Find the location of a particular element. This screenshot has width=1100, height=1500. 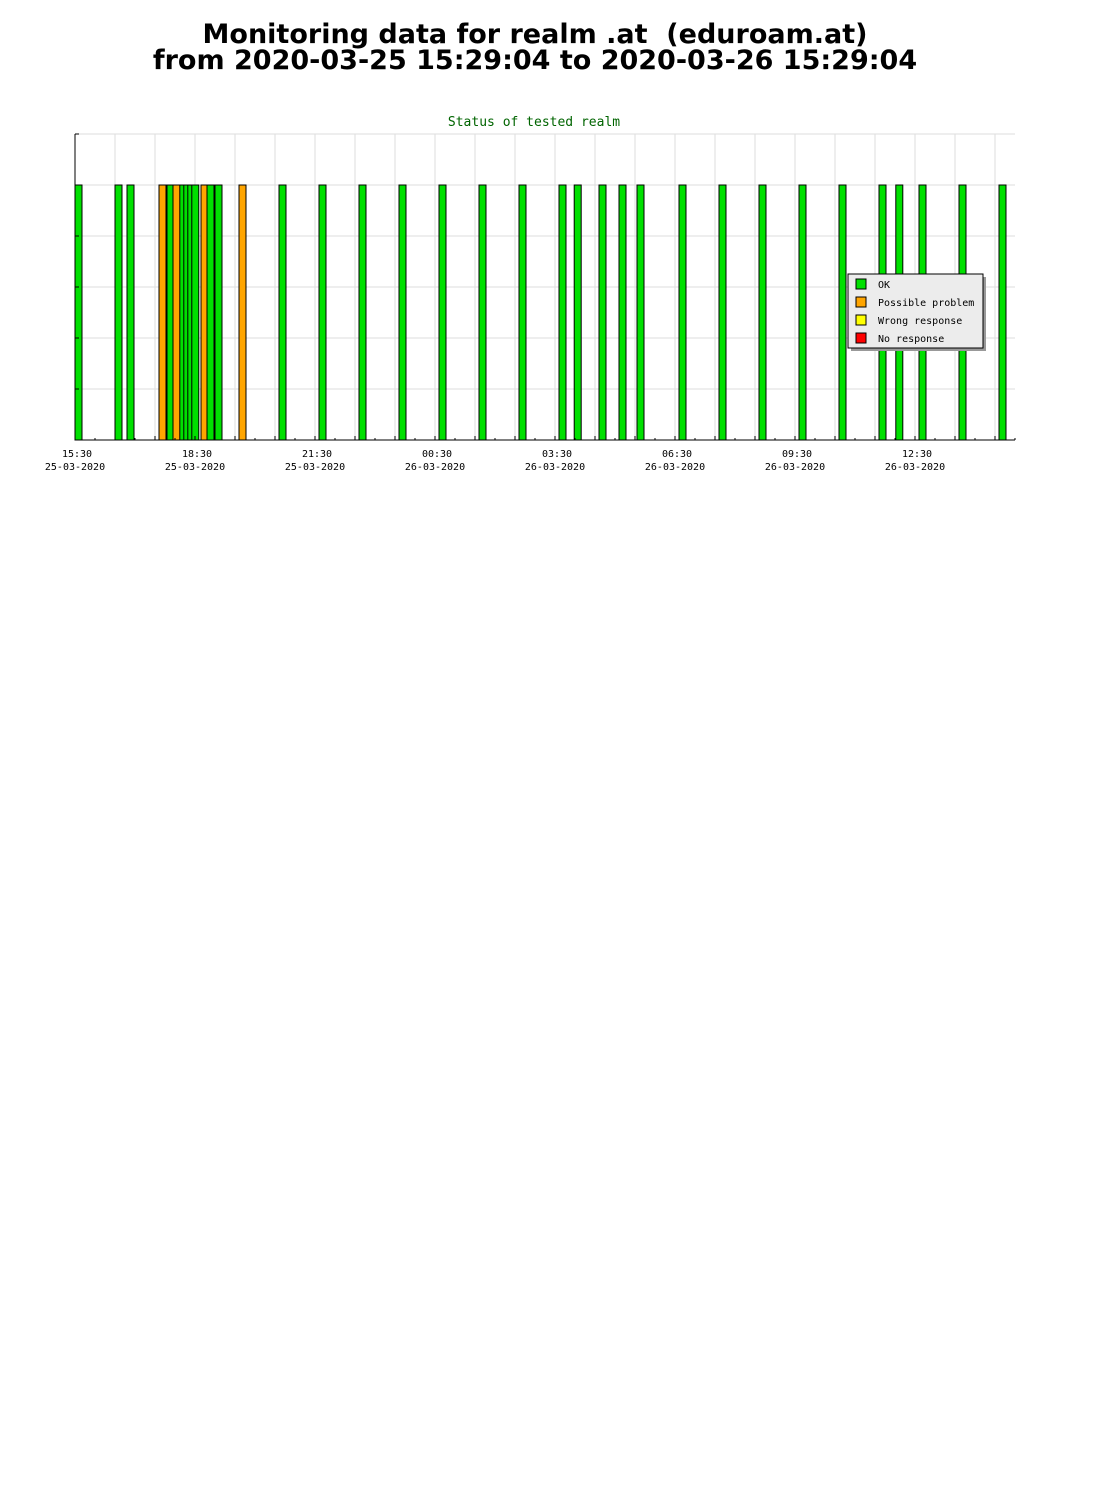

x-tick-label-time: 09:30 is located at coordinates (797, 454).